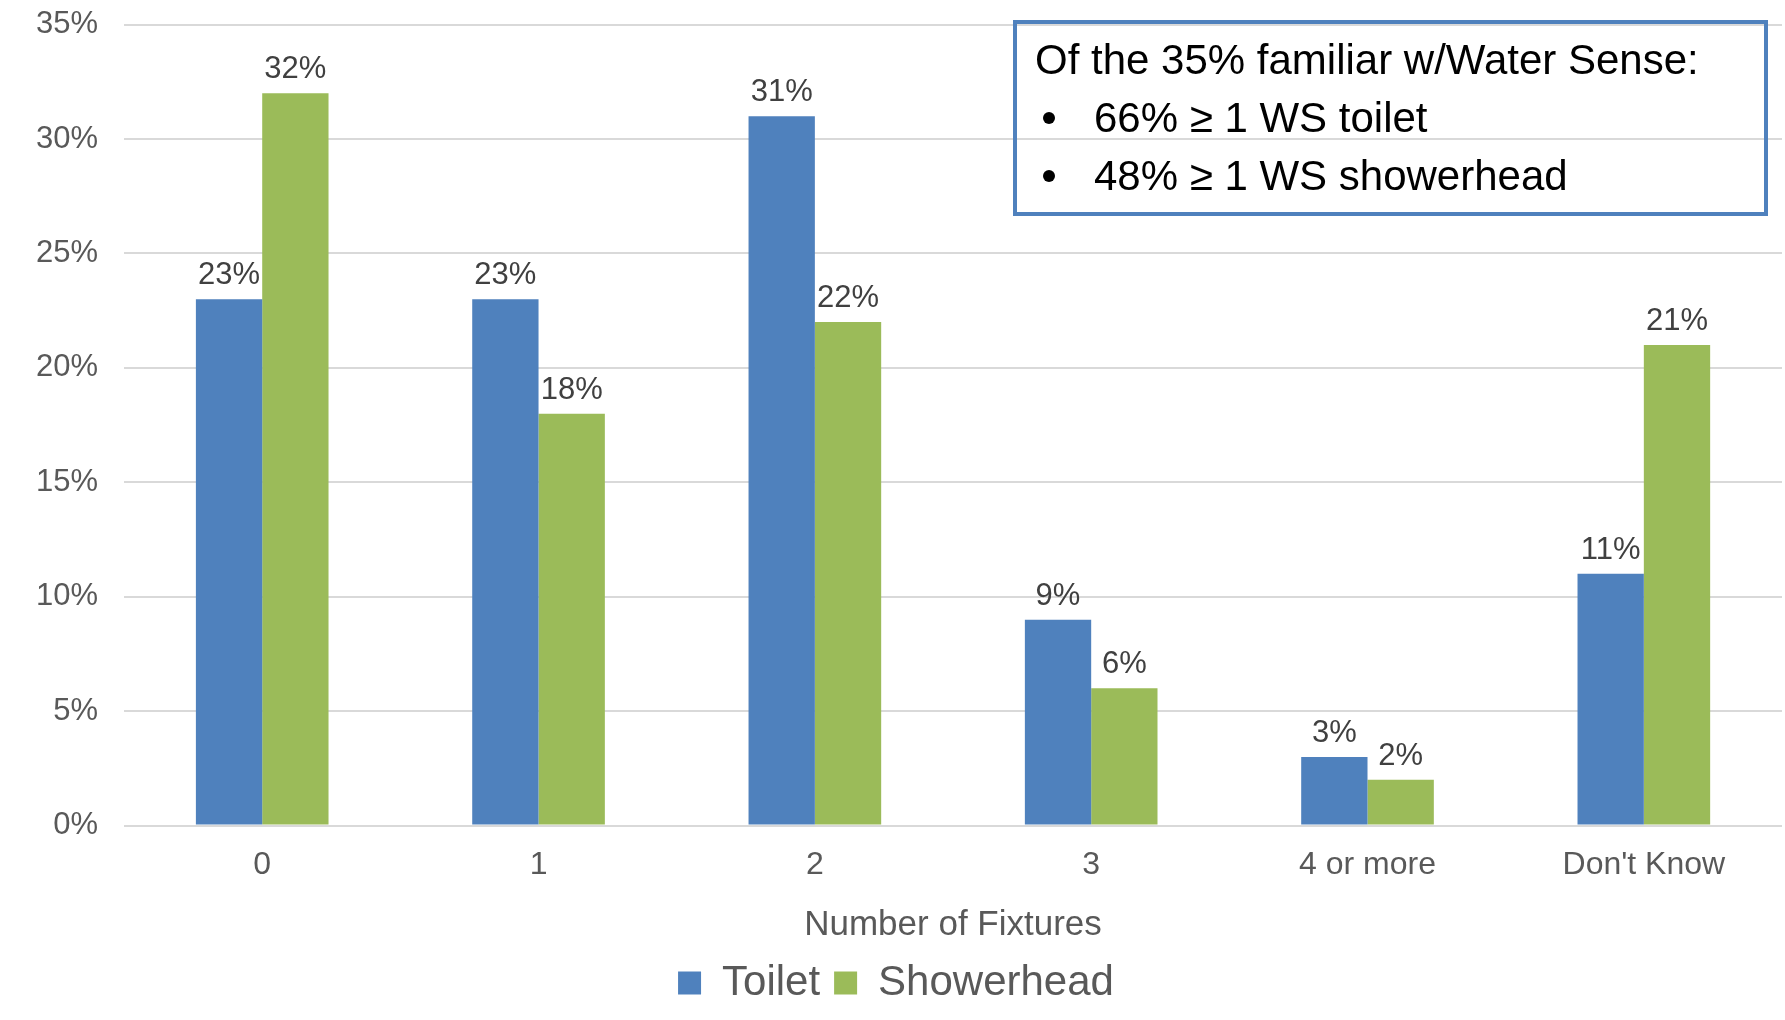 Image resolution: width=1785 pixels, height=1020 pixels. I want to click on data-label: 2%, so click(1401, 754).